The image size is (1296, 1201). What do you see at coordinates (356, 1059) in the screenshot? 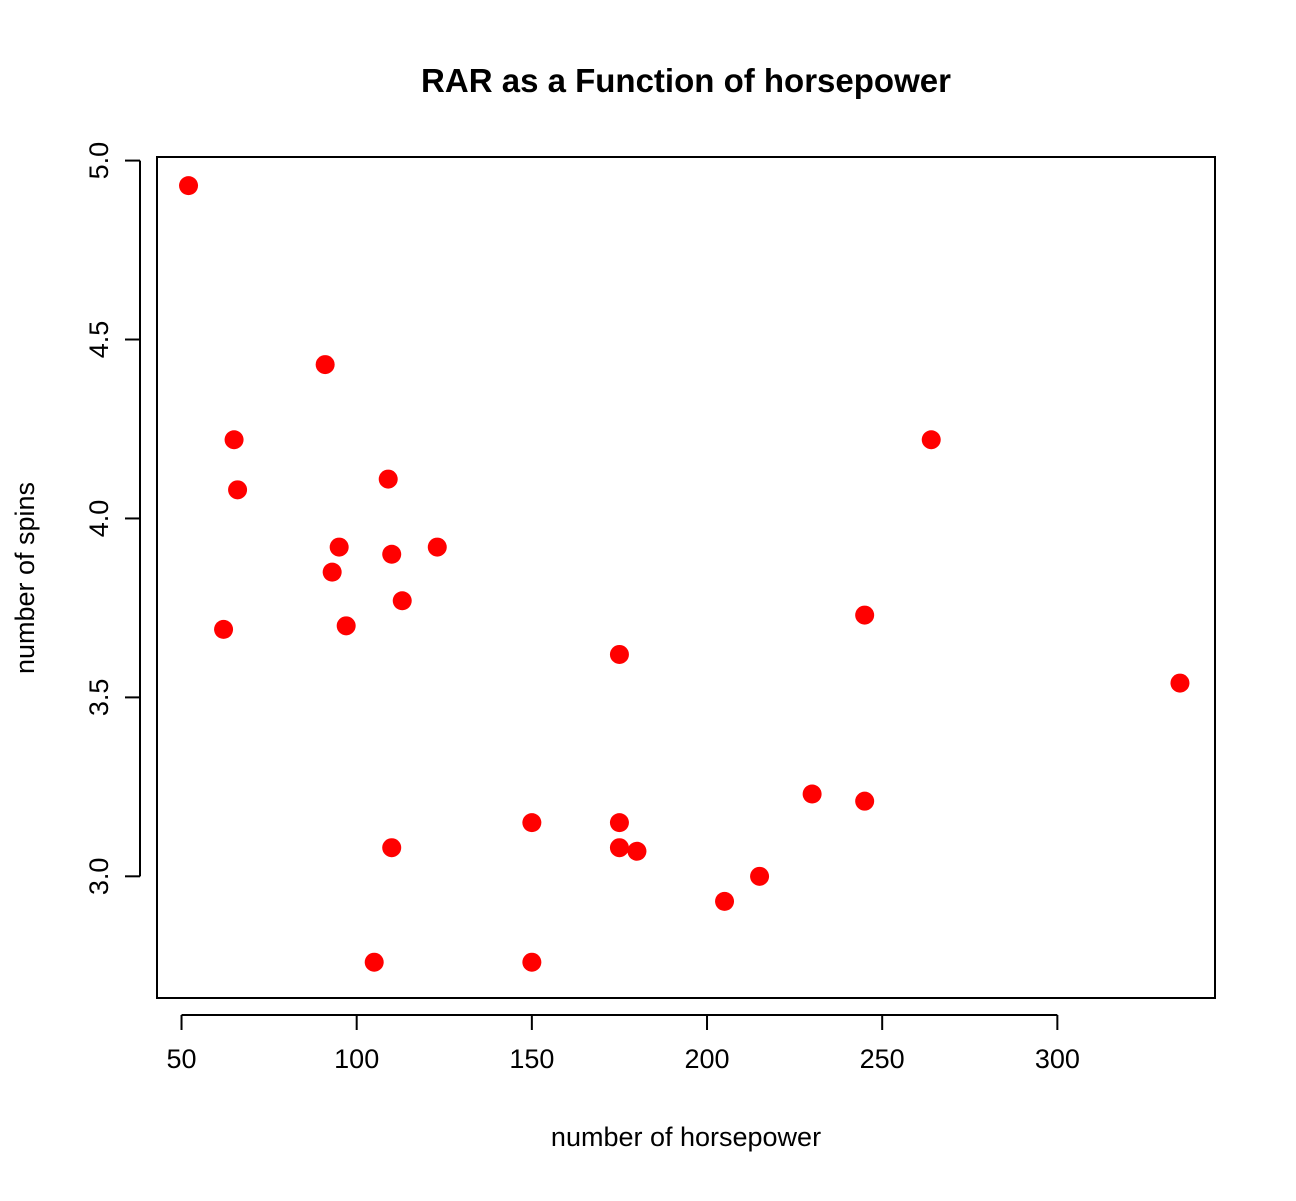
I see `x-tick-label: 100` at bounding box center [356, 1059].